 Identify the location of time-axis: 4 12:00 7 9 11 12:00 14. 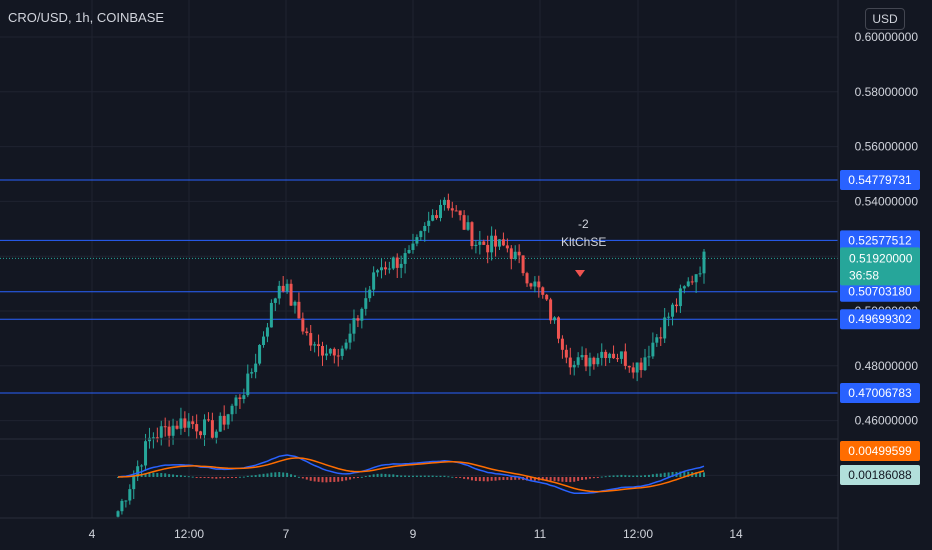
(416, 534).